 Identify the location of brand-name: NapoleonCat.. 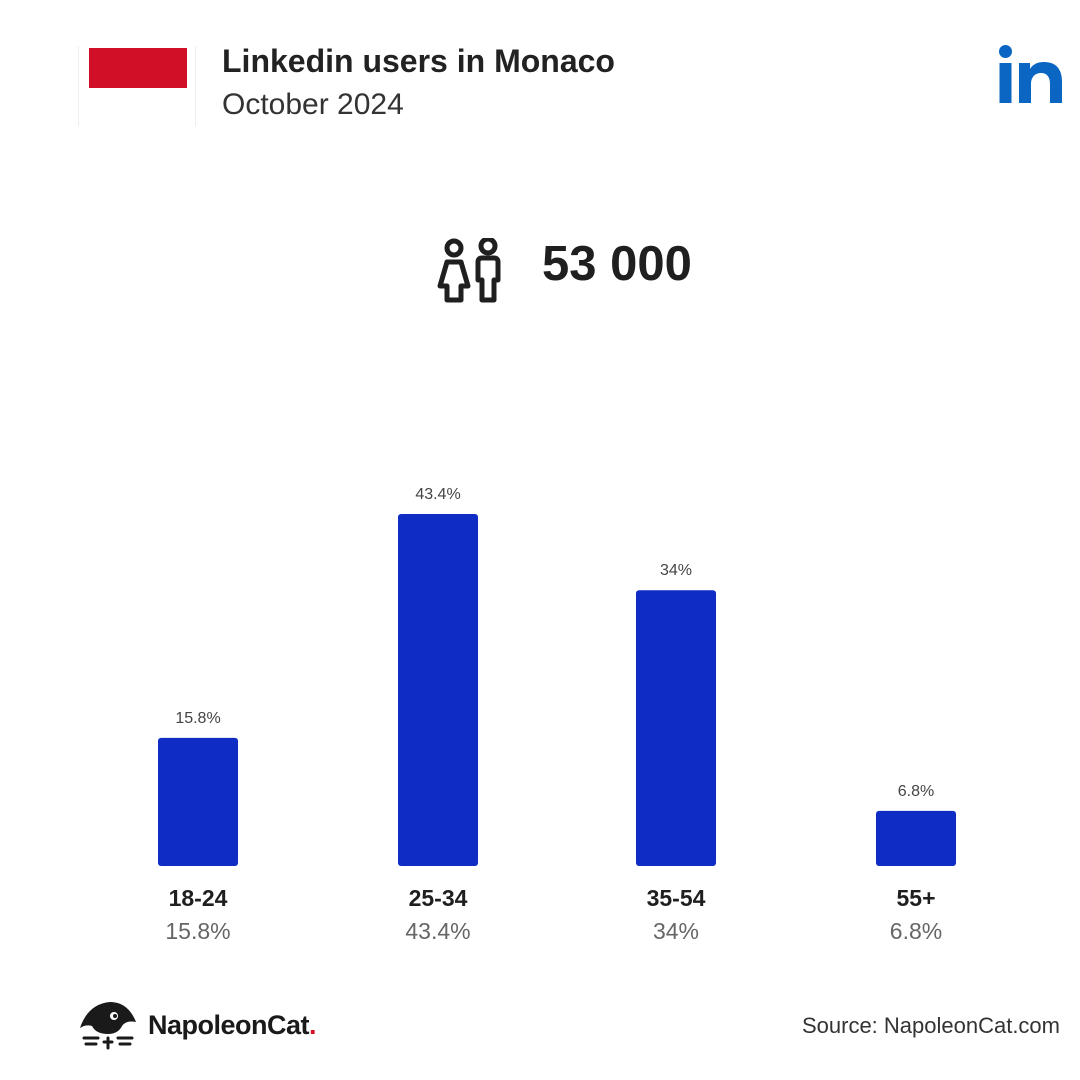
(232, 1025).